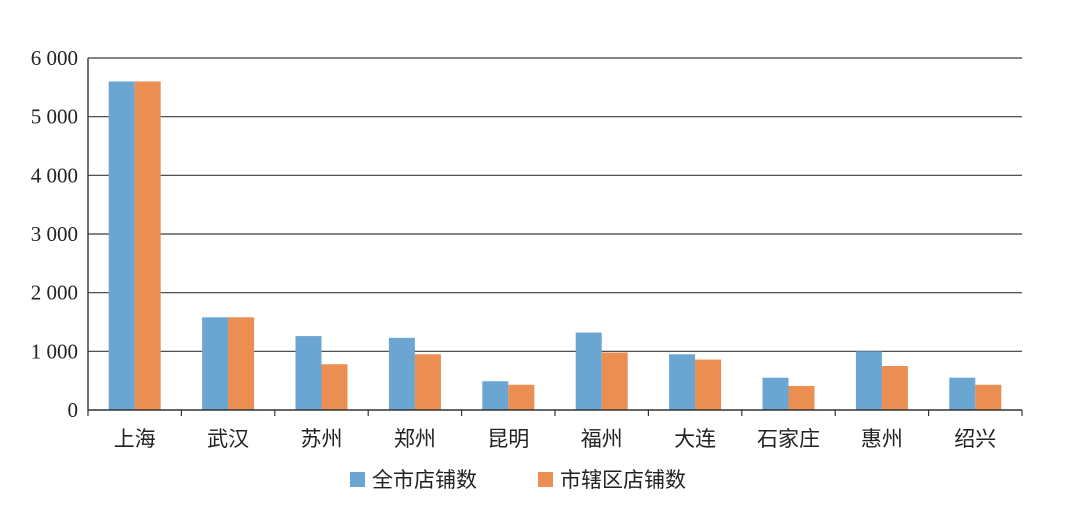 The image size is (1091, 519). What do you see at coordinates (54, 293) in the screenshot?
I see `y-tick-label: 2 000` at bounding box center [54, 293].